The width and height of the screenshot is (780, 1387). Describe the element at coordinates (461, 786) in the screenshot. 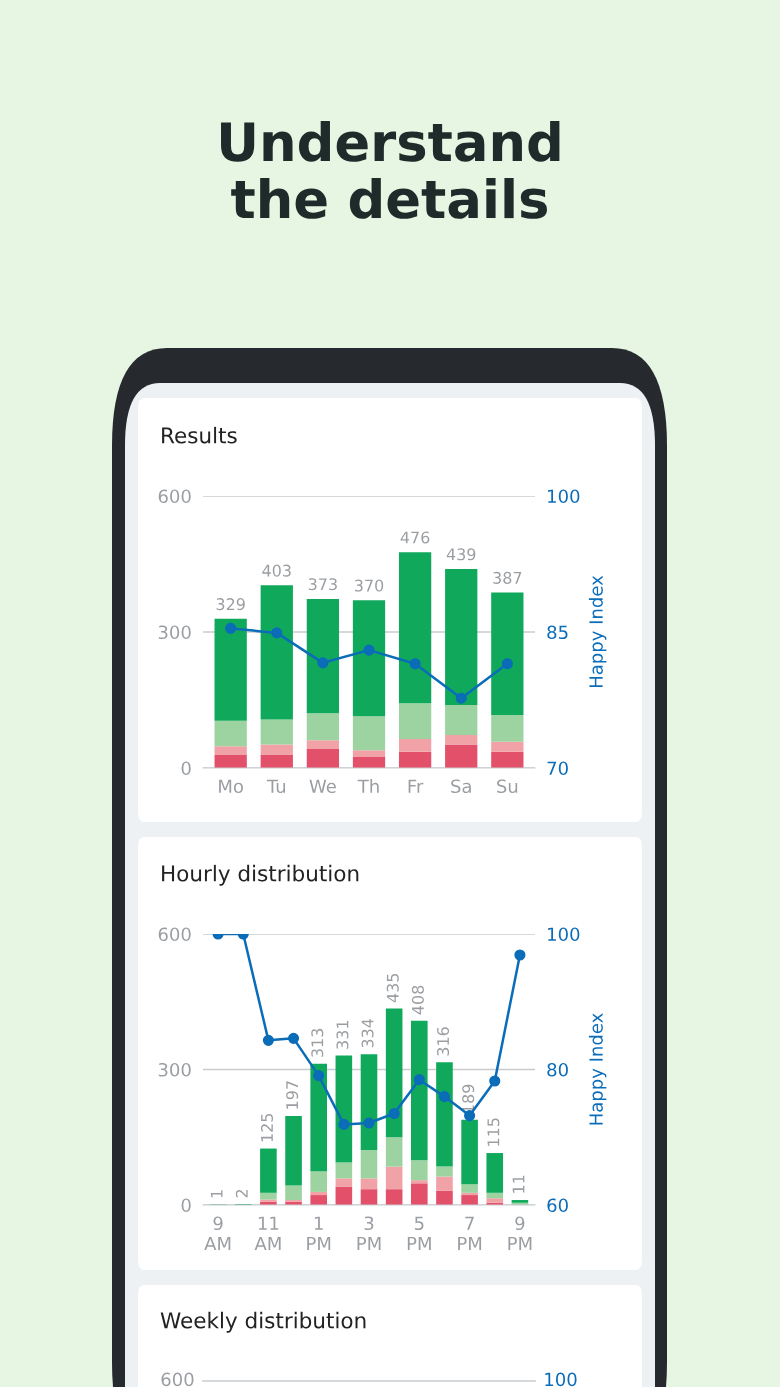

I see `x-tick-label: Sa` at that location.